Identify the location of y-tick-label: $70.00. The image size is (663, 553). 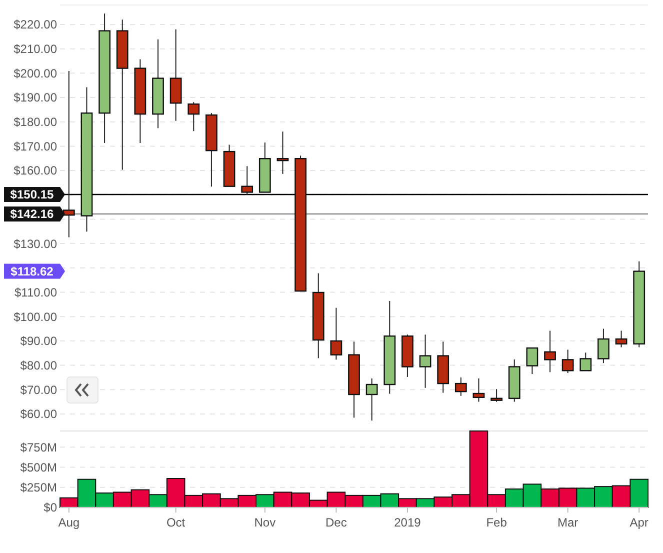
(39, 389).